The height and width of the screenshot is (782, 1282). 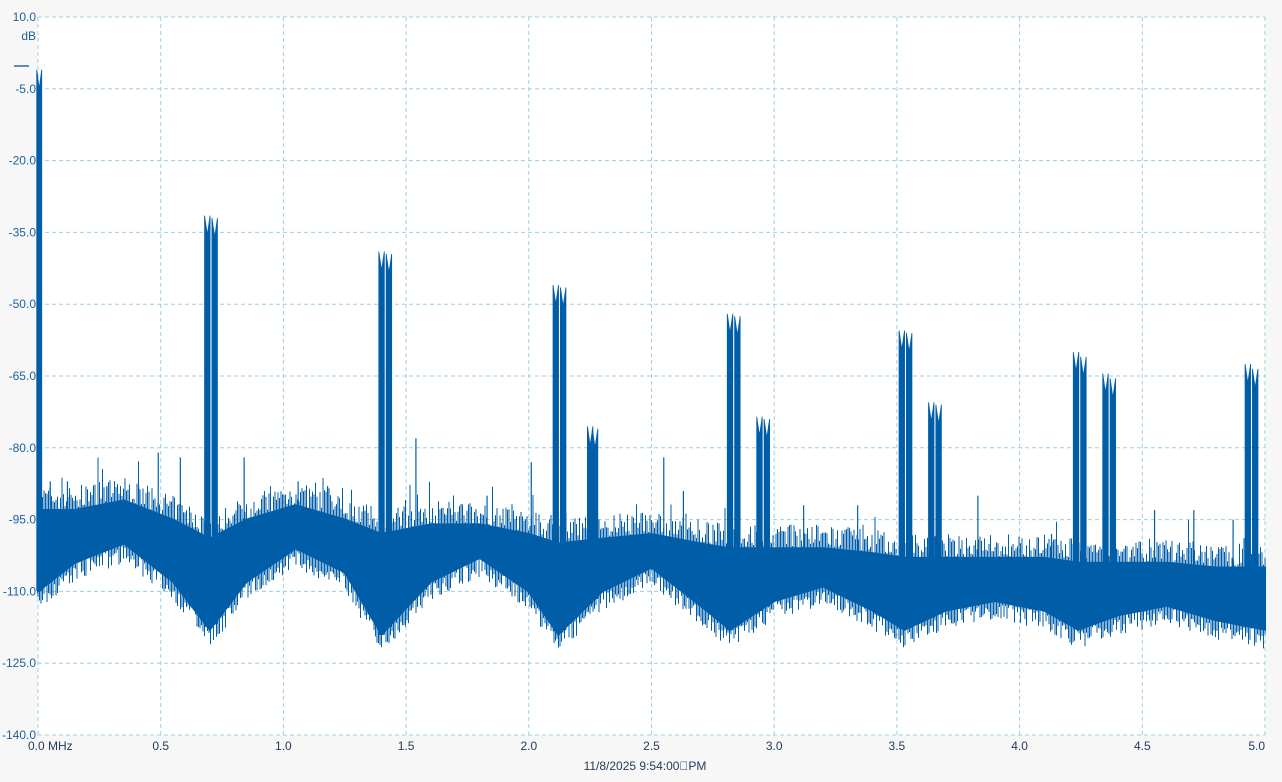 I want to click on y-tick-label: -80.0, so click(x=23, y=448).